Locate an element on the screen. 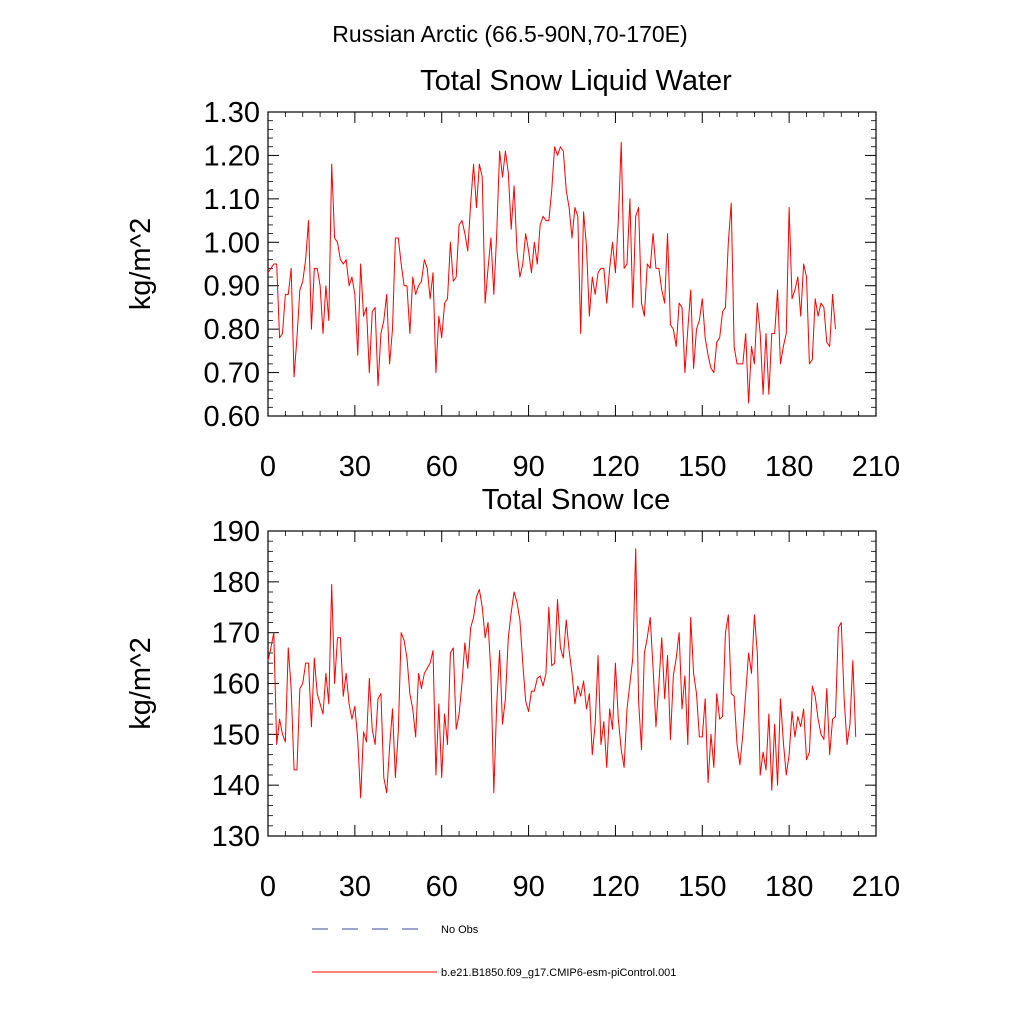  figure-suptitle: Russian Arctic (66.5-90N,70-170E) is located at coordinates (509, 34).